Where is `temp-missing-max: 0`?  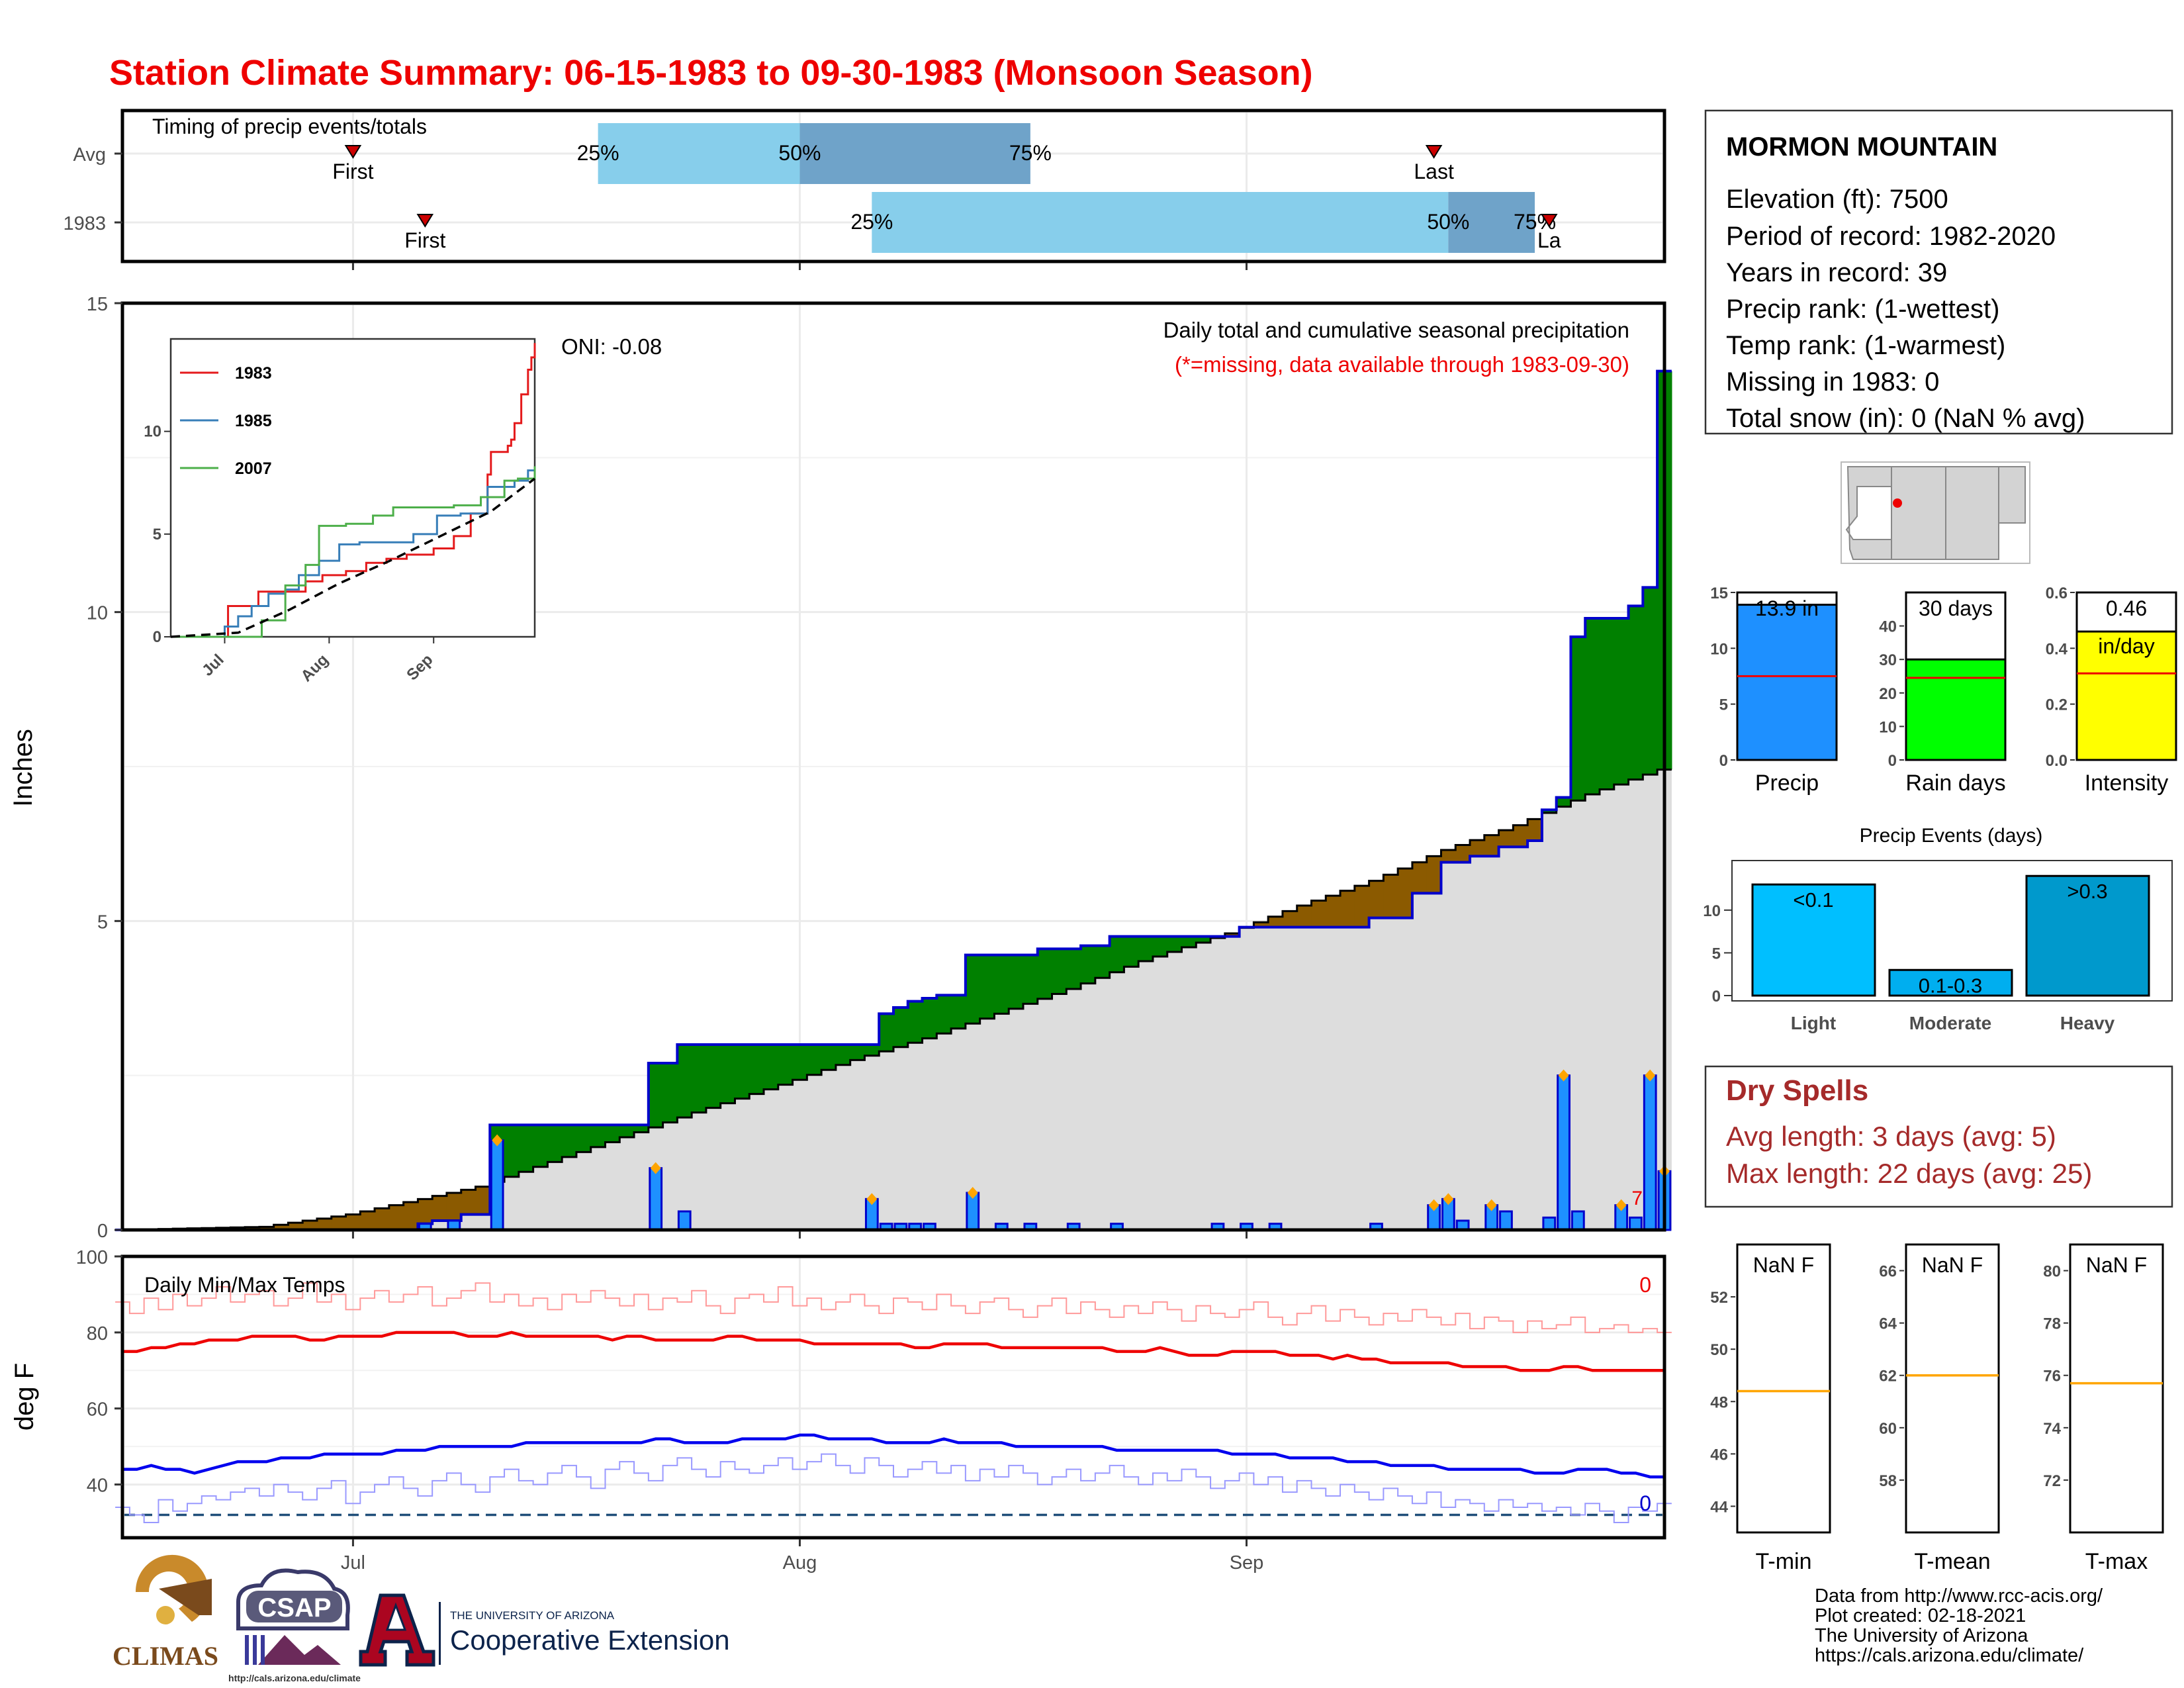 temp-missing-max: 0 is located at coordinates (1645, 1285).